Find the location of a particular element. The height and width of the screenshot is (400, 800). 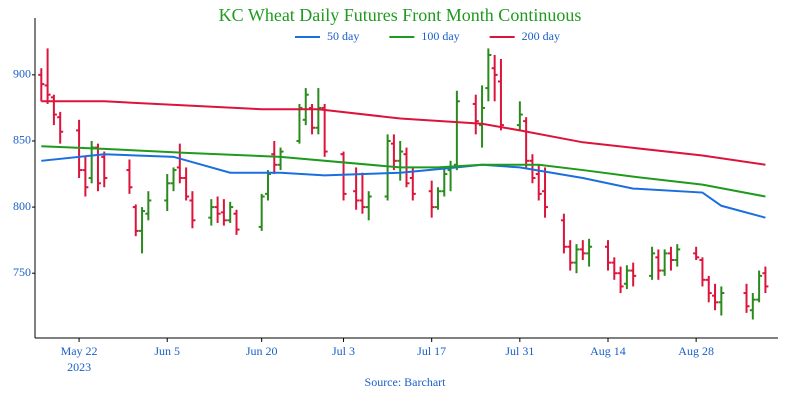

y-tick-label: 750 is located at coordinates (22, 272).